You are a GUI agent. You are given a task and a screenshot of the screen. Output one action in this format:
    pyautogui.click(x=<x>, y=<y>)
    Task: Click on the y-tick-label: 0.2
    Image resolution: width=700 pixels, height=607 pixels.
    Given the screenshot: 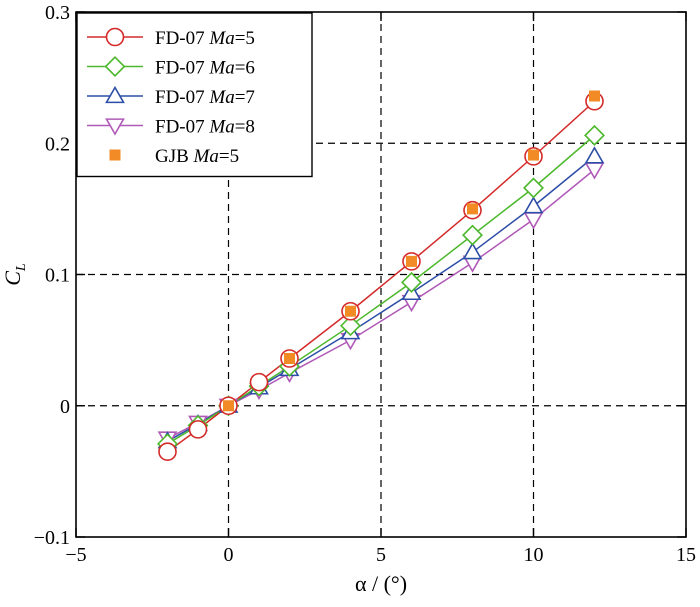 What is the action you would take?
    pyautogui.click(x=57, y=144)
    